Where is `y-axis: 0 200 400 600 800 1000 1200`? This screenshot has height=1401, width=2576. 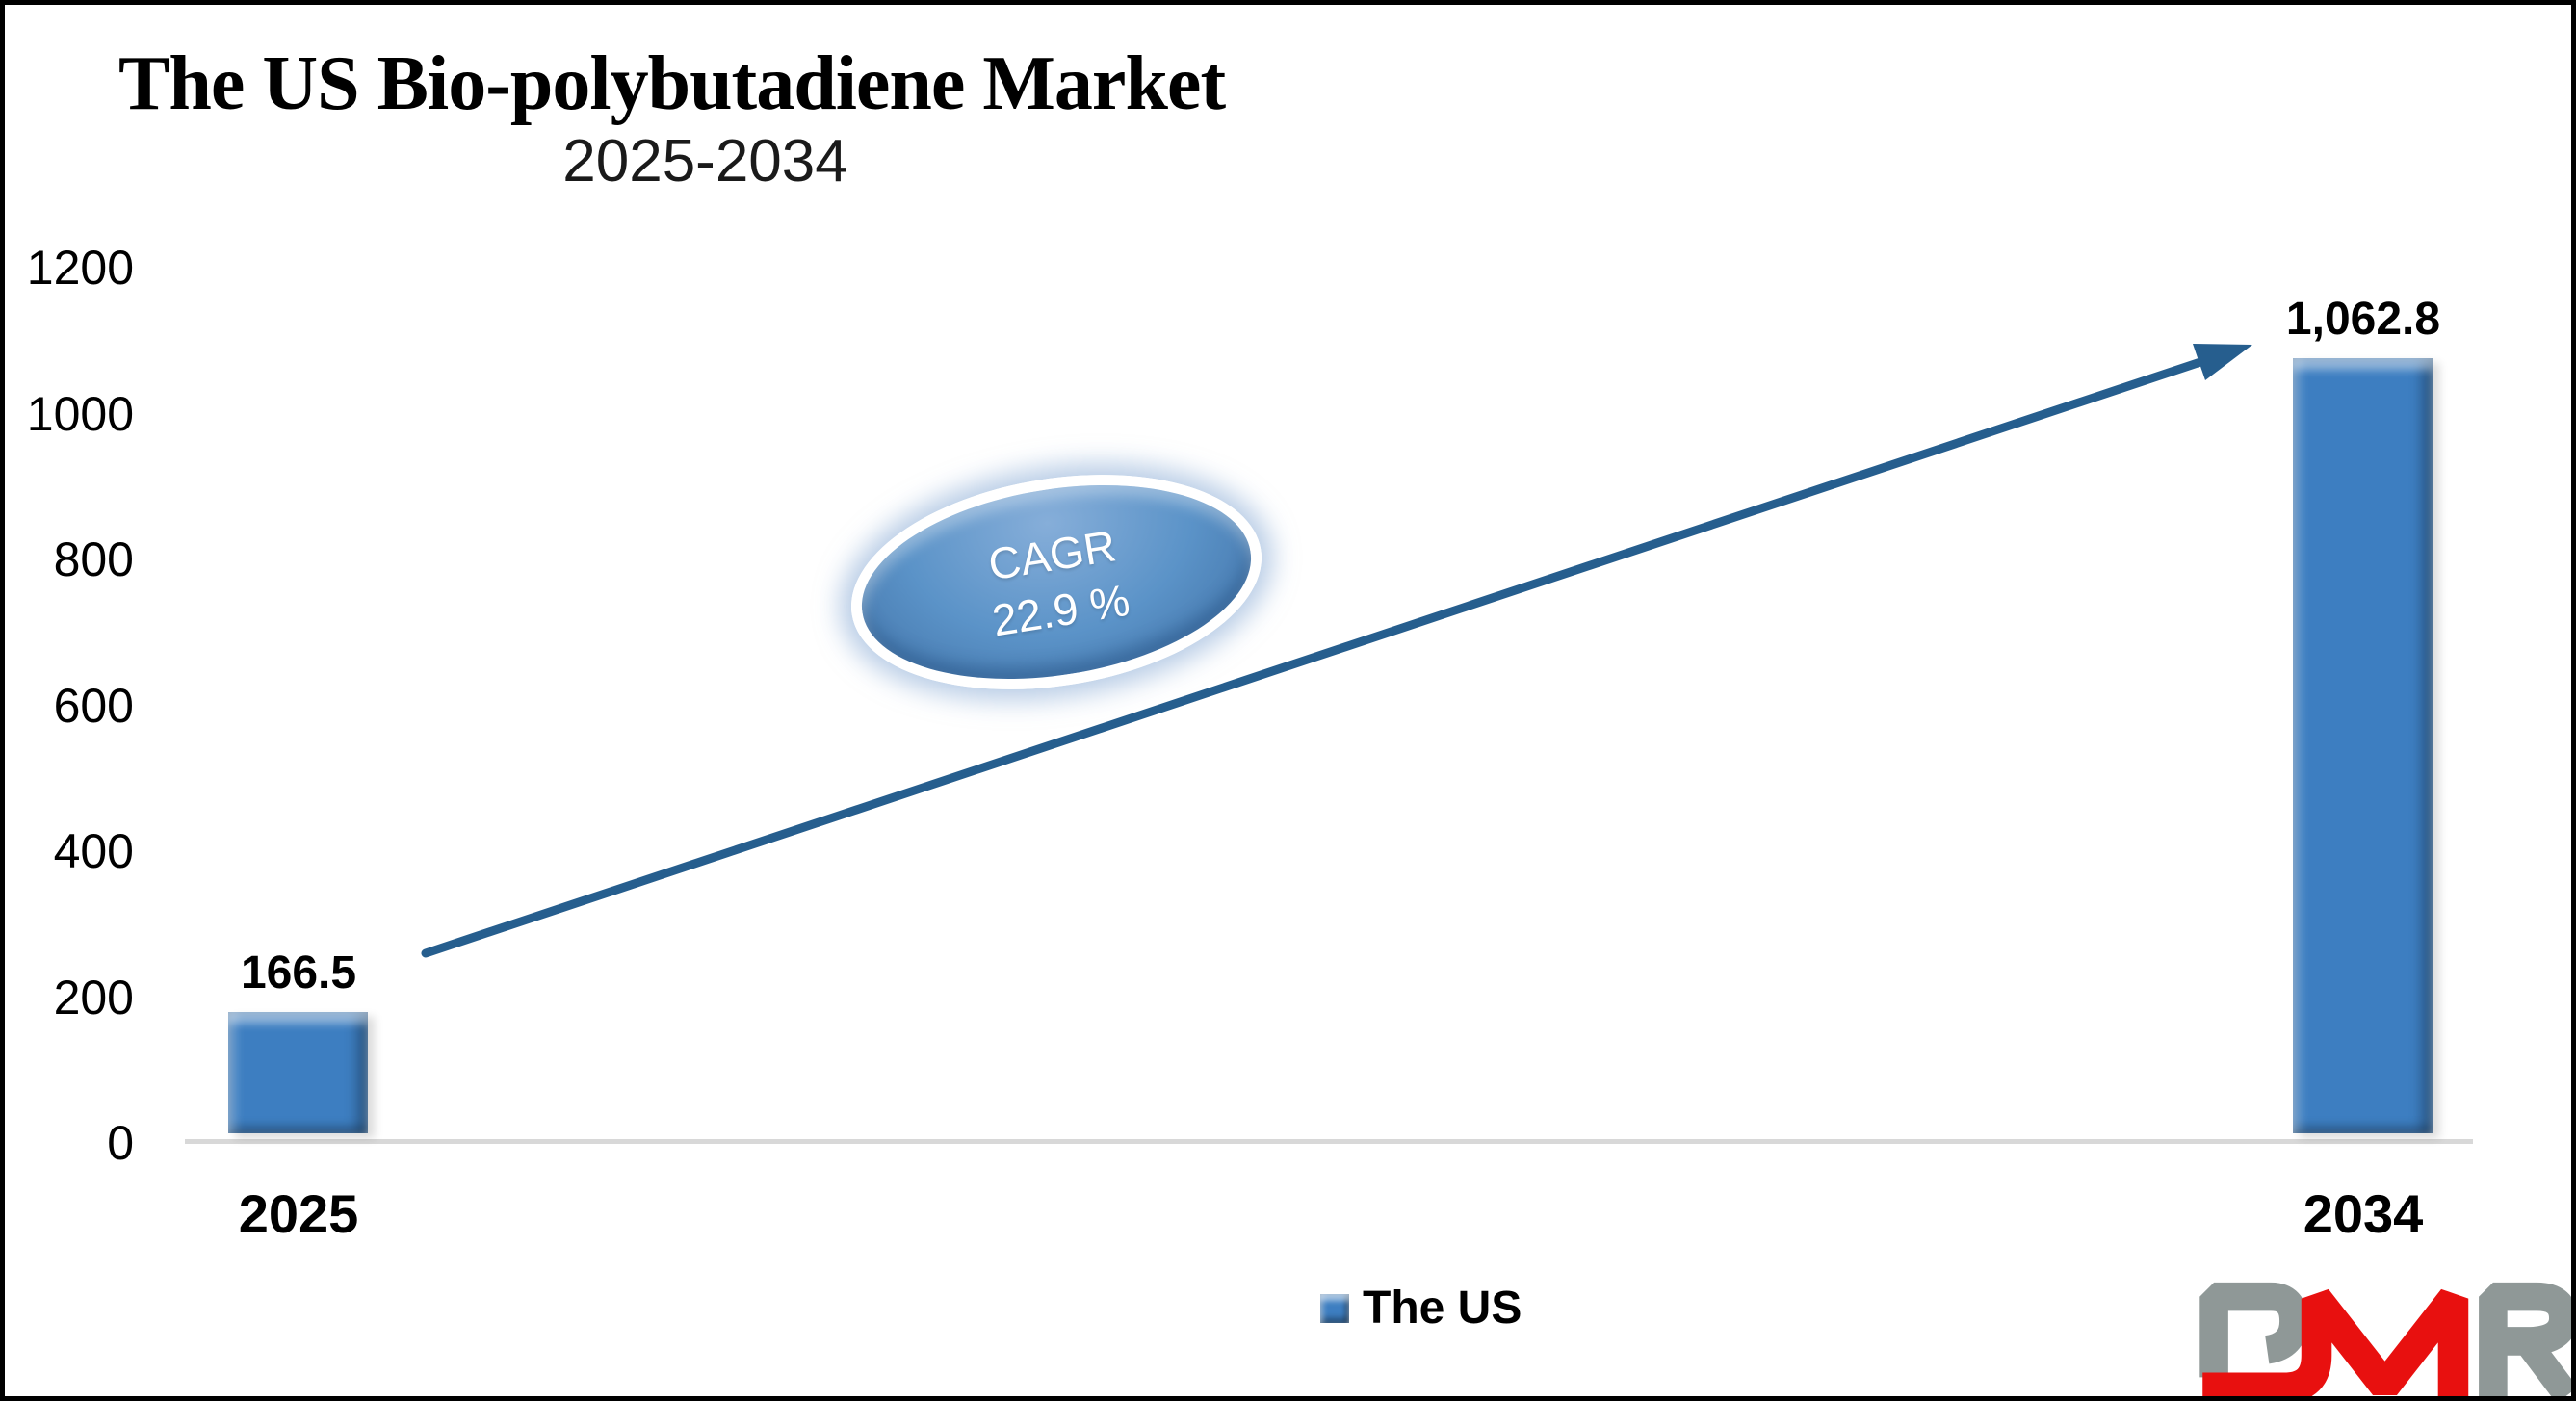 y-axis: 0 200 400 600 800 1000 1200 is located at coordinates (69, 700).